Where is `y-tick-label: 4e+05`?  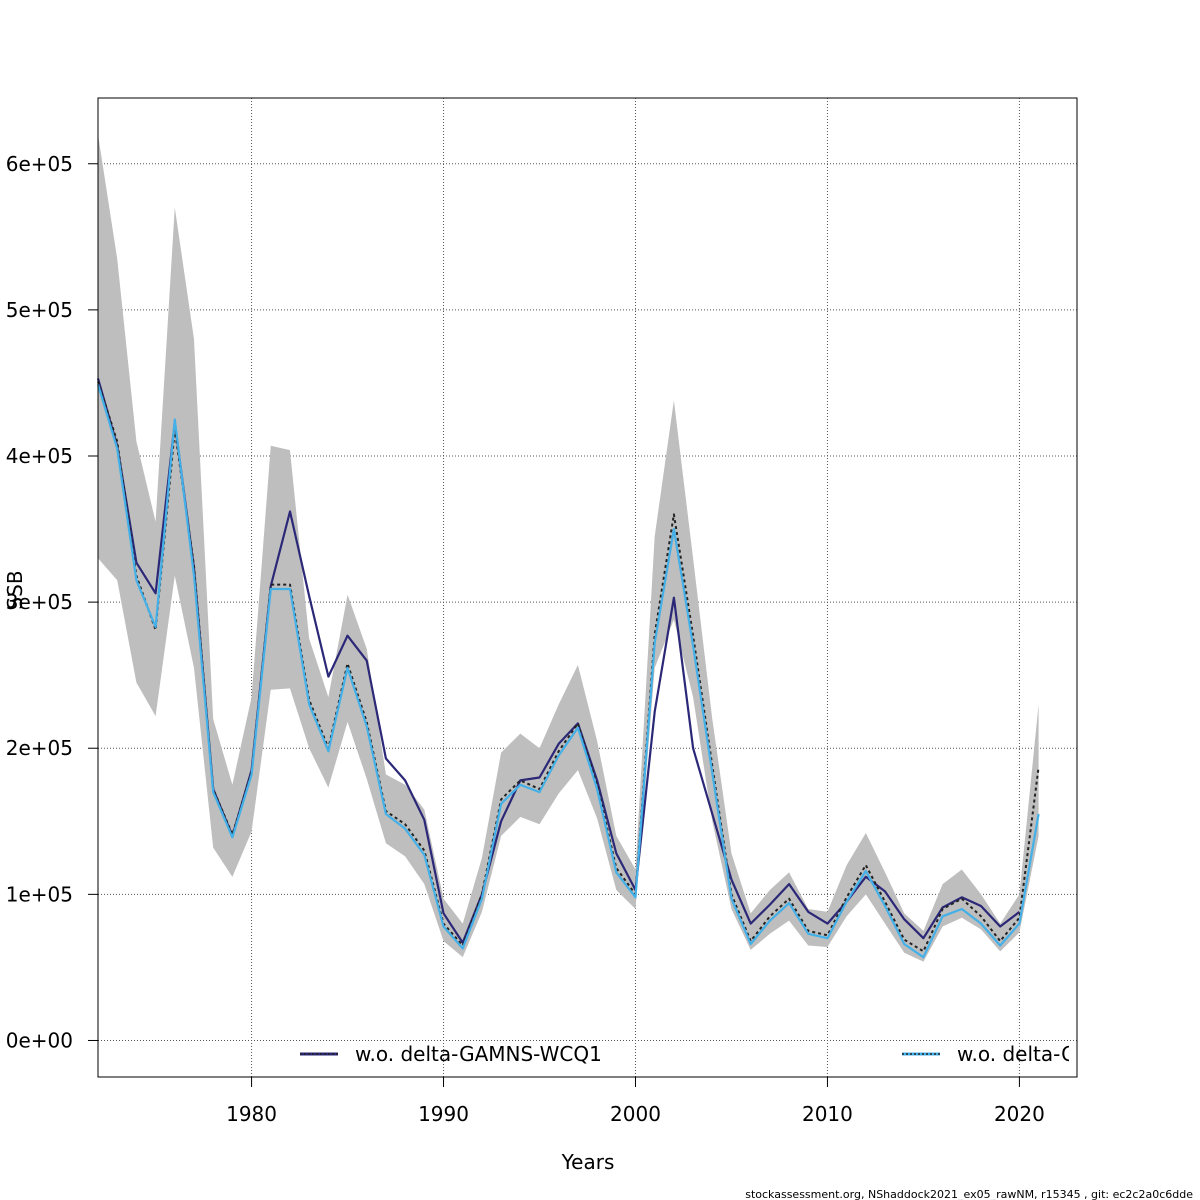
y-tick-label: 4e+05 is located at coordinates (39, 456).